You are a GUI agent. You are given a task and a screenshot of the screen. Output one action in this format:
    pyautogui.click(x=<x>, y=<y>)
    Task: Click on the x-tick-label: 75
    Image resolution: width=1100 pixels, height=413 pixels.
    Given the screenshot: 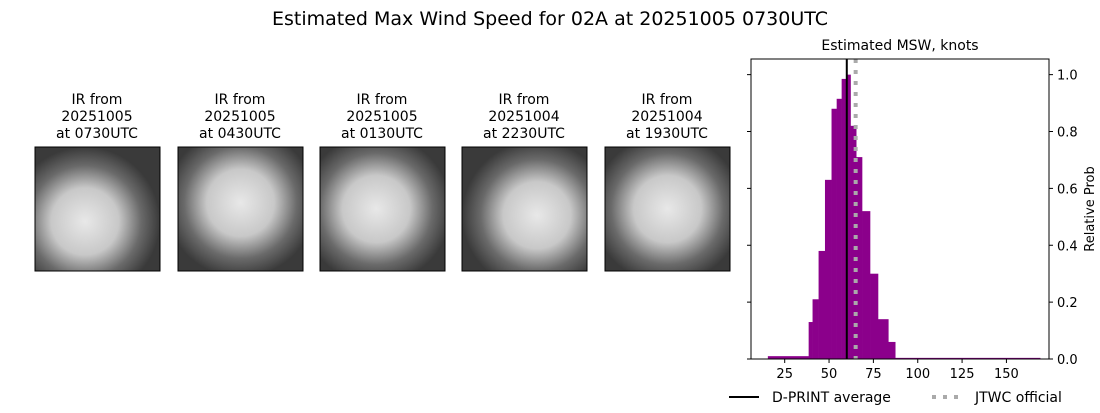 What is the action you would take?
    pyautogui.click(x=873, y=374)
    